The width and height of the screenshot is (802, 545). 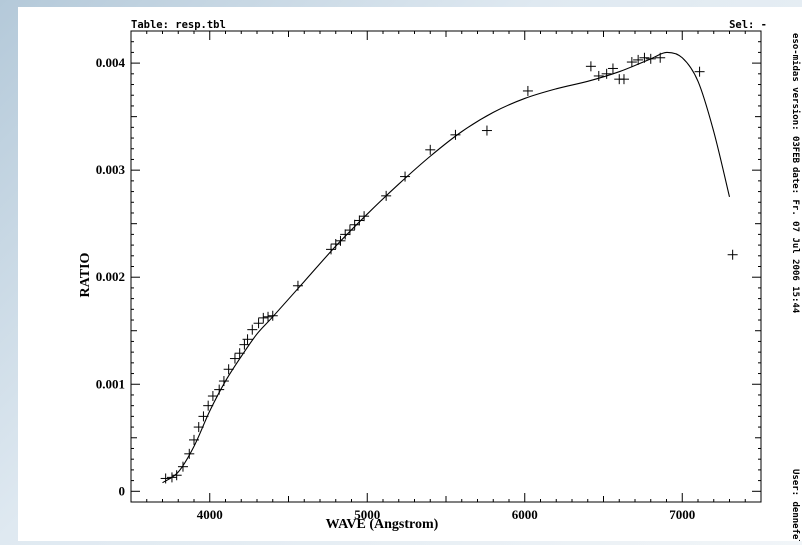 I want to click on table-name-label: Table: resp.tbl, so click(x=178, y=25).